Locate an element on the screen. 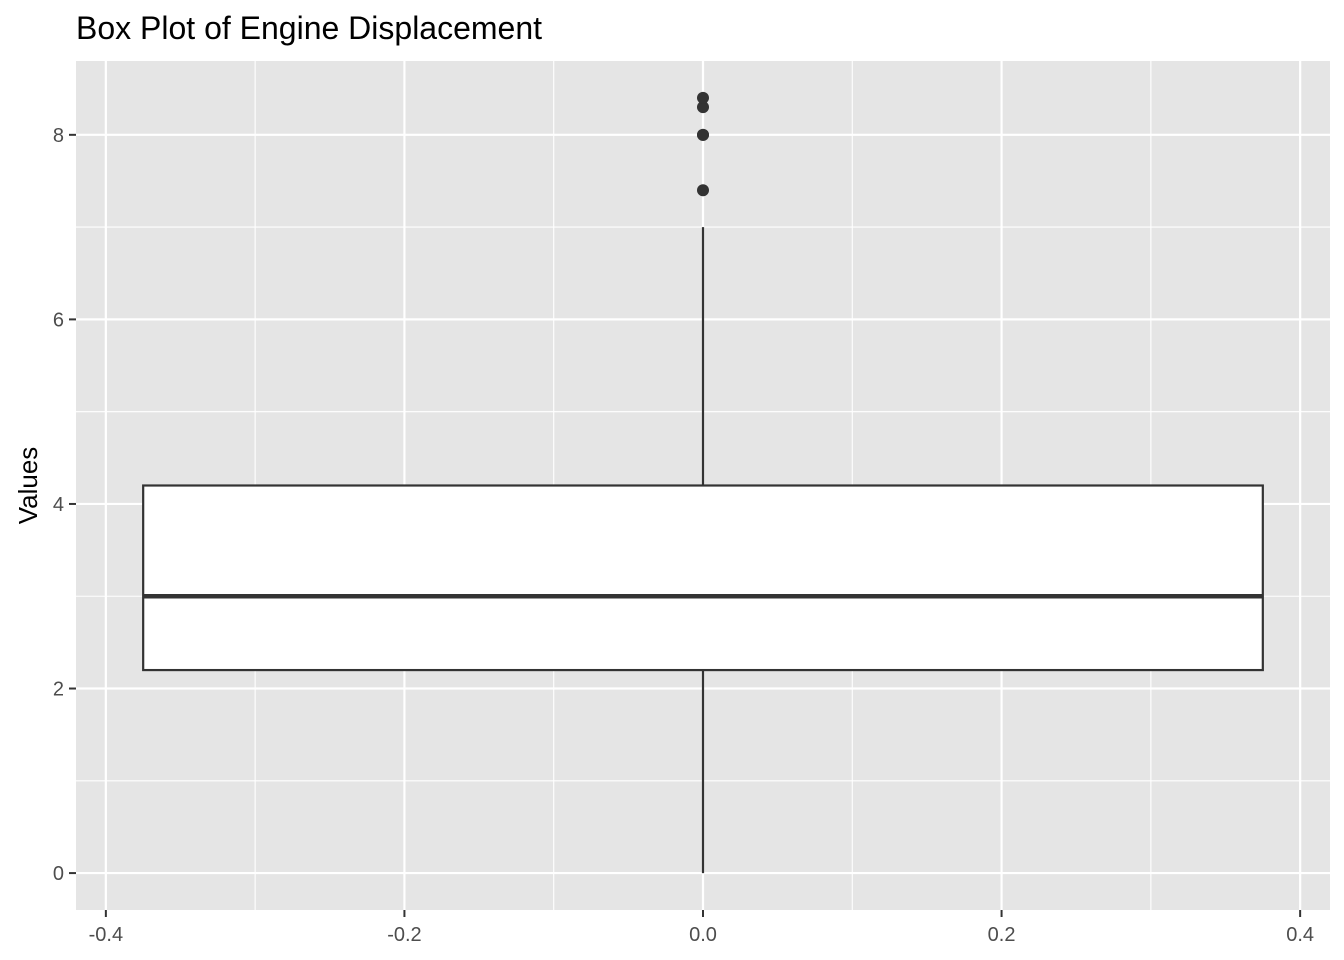  x-tick-label: 0.0 is located at coordinates (703, 935).